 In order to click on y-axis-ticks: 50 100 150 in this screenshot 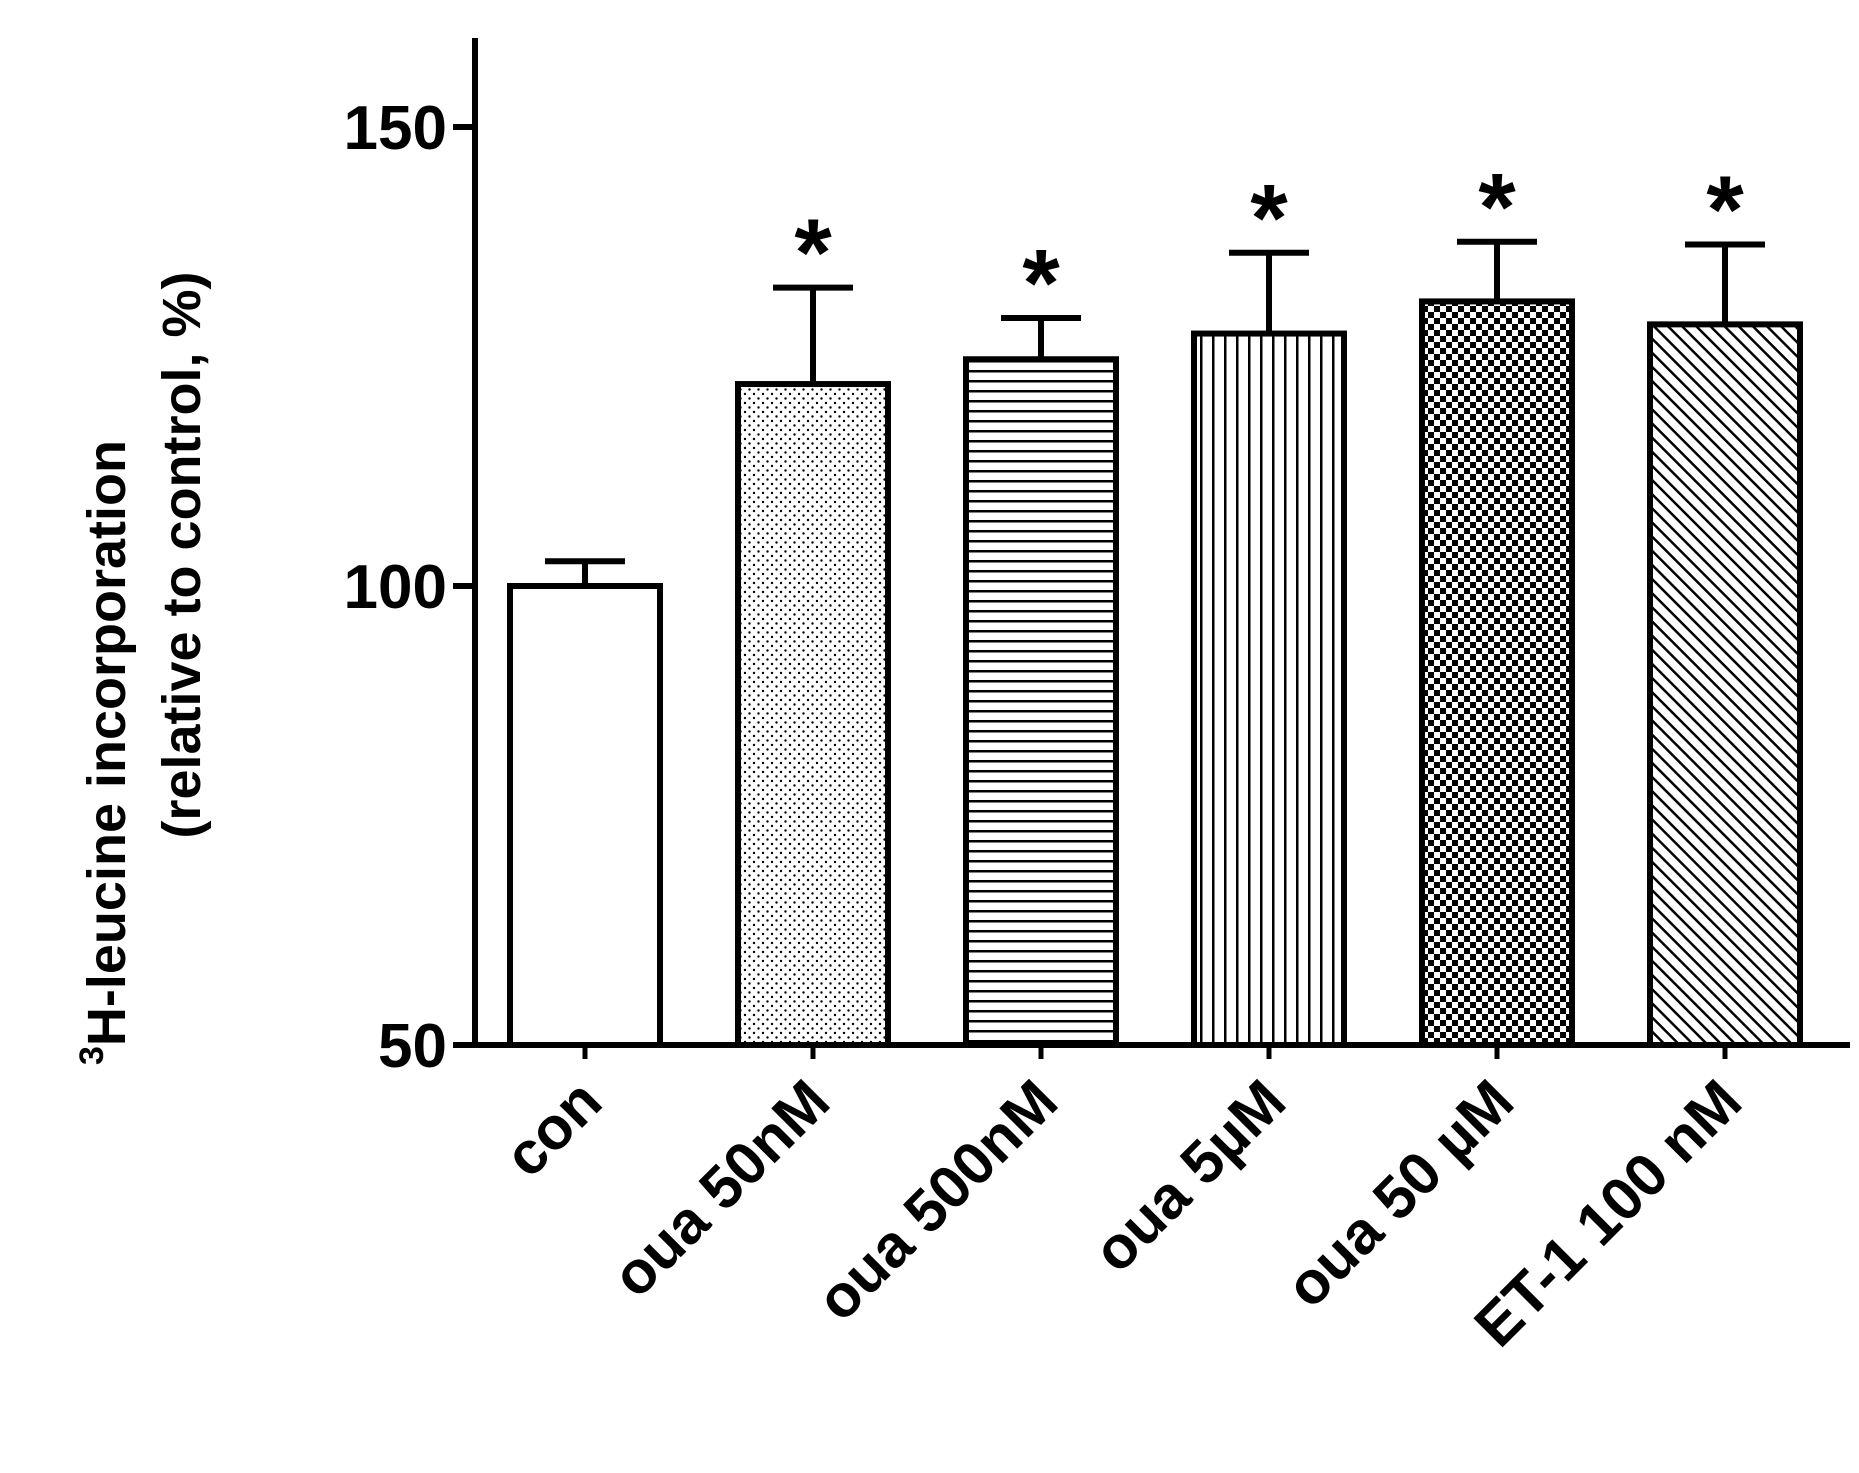, I will do `click(409, 587)`.